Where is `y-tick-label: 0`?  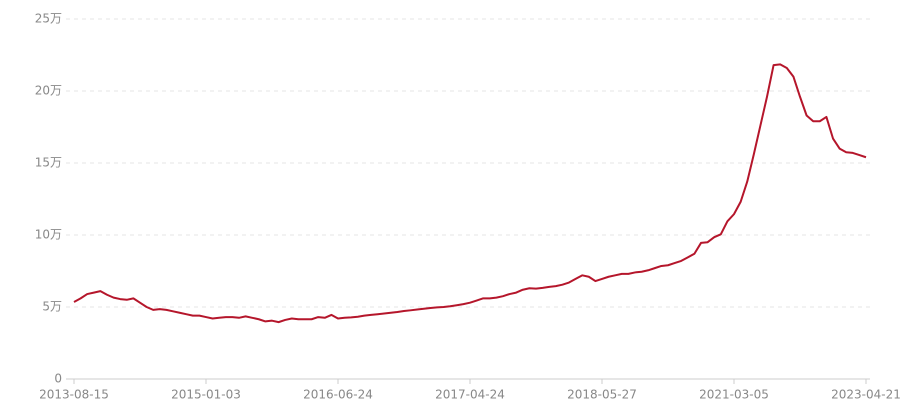
y-tick-label: 0 is located at coordinates (58, 379).